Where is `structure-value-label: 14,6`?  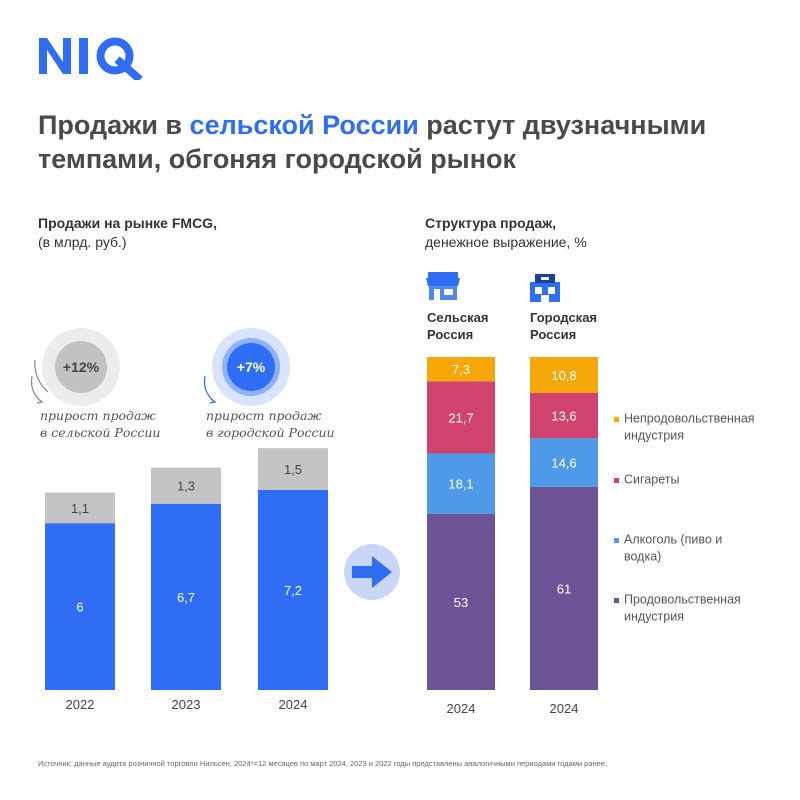 structure-value-label: 14,6 is located at coordinates (563, 463).